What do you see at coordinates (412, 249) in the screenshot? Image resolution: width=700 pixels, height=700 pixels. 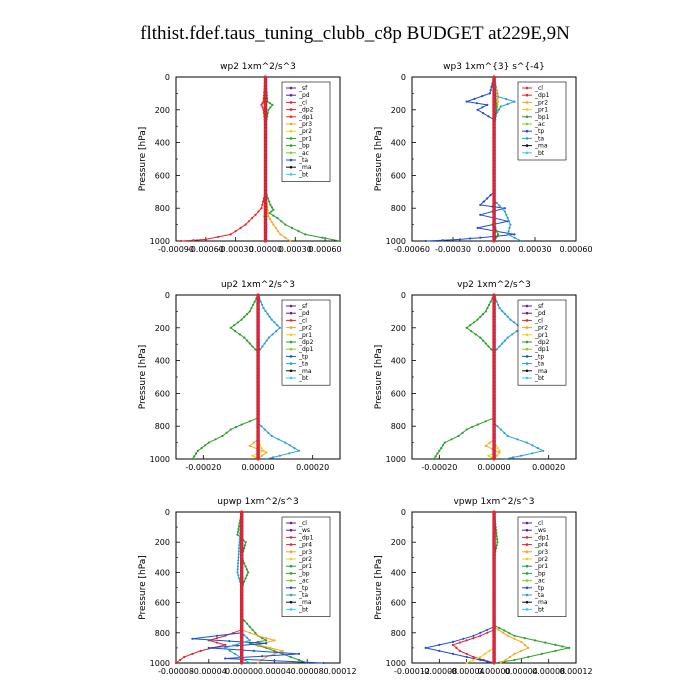 I see `x-tick-label: -0.00060` at bounding box center [412, 249].